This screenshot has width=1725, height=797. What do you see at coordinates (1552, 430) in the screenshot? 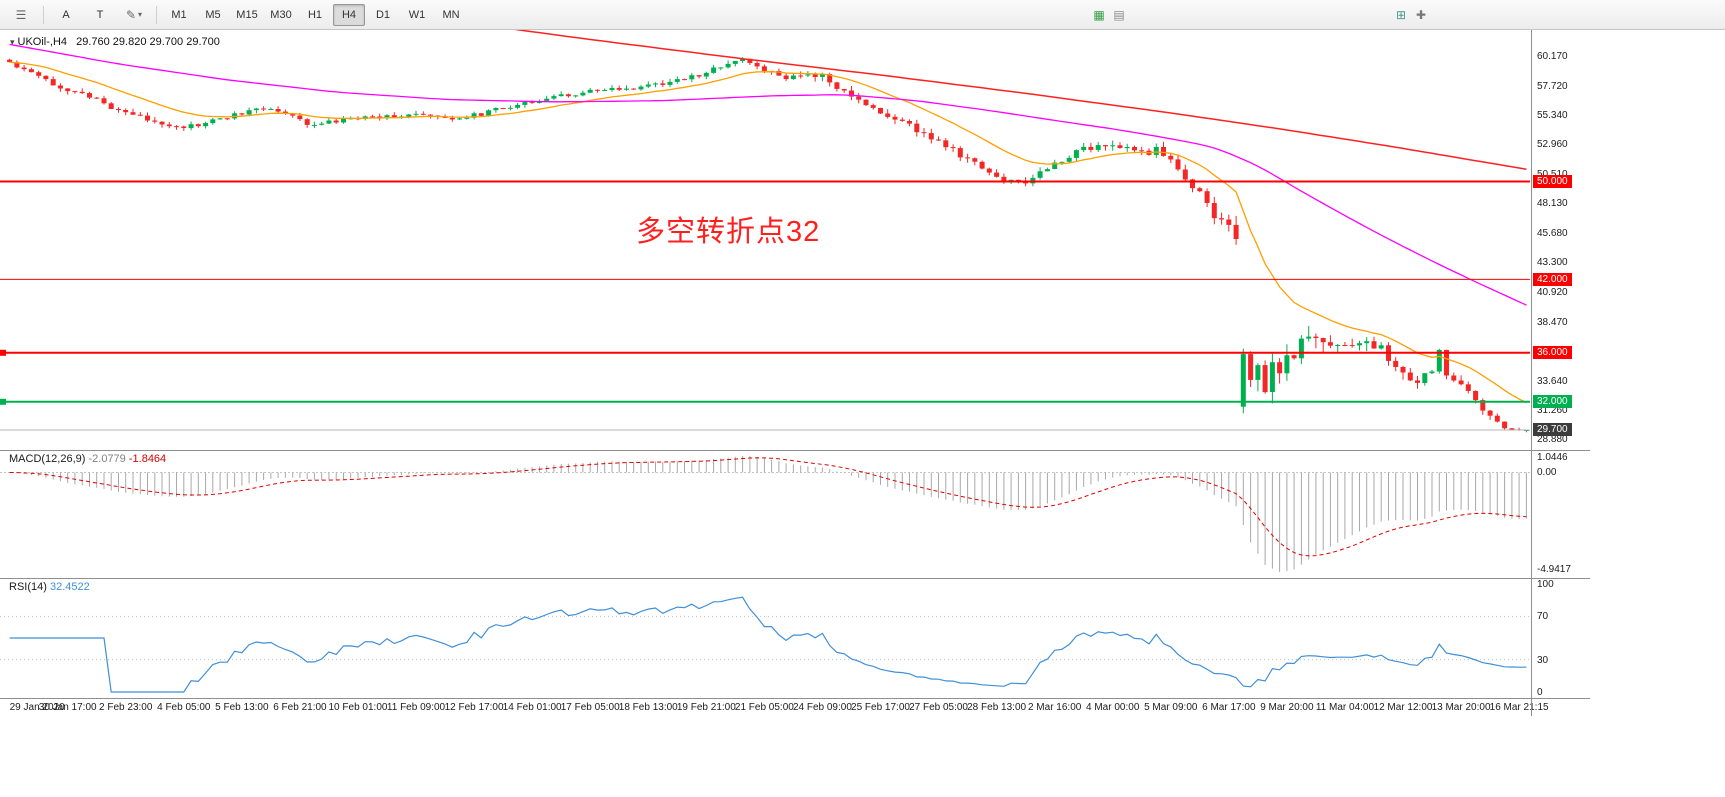
I see `bid-price-tag: 29.700` at bounding box center [1552, 430].